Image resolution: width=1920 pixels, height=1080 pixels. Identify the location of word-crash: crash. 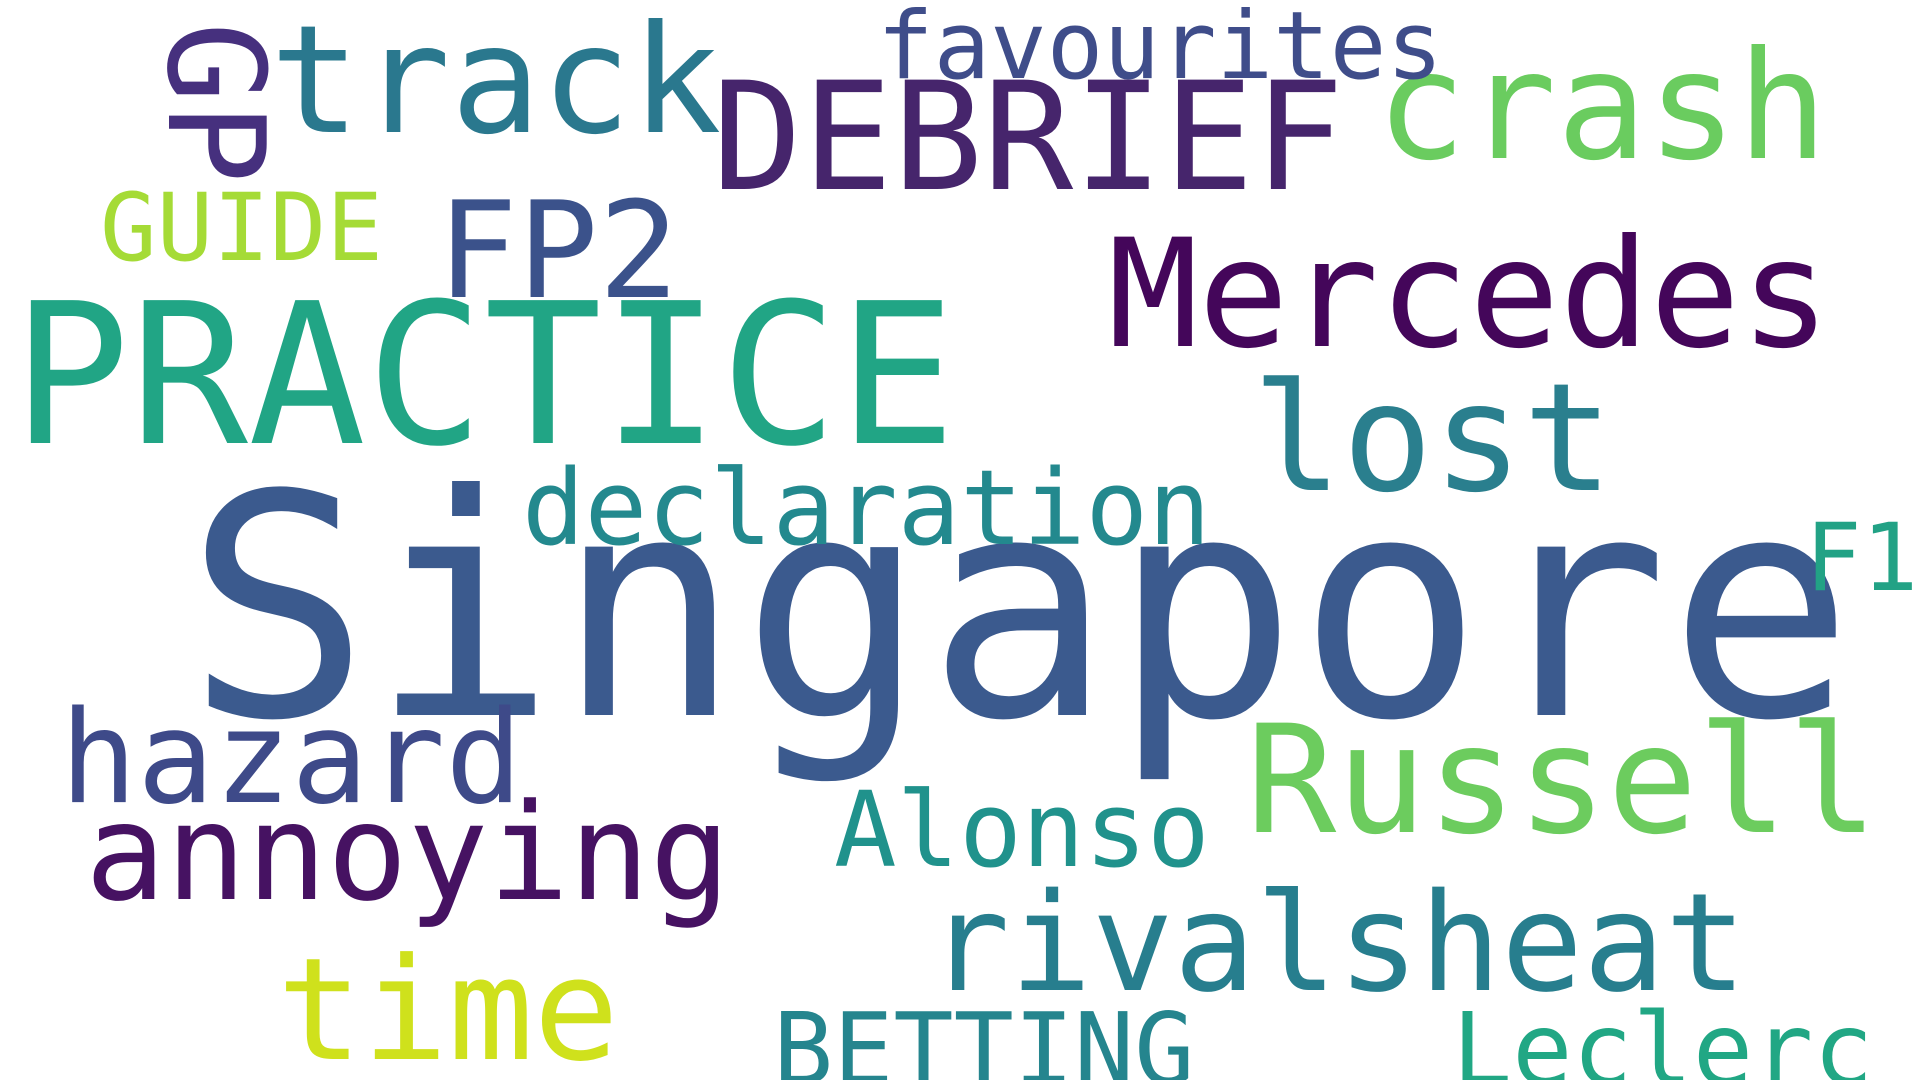
(1602, 107).